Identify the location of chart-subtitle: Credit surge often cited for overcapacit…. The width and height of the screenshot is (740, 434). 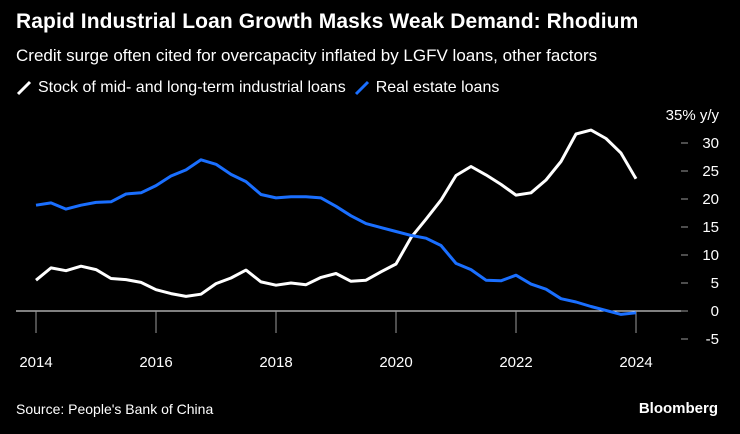
(307, 55).